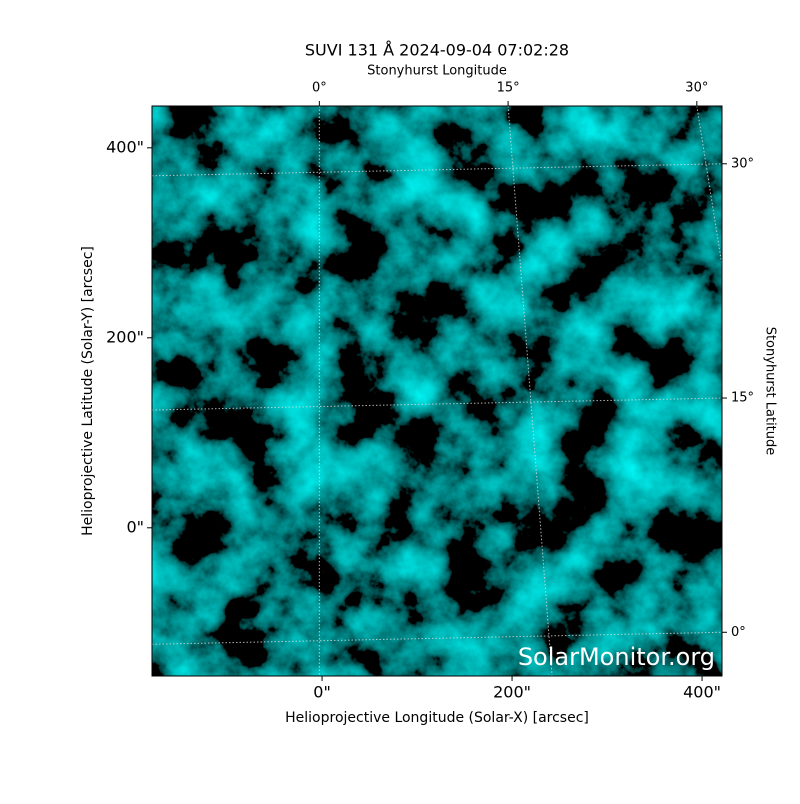 The width and height of the screenshot is (800, 804). I want to click on y2-tick-label: 15°, so click(742, 398).